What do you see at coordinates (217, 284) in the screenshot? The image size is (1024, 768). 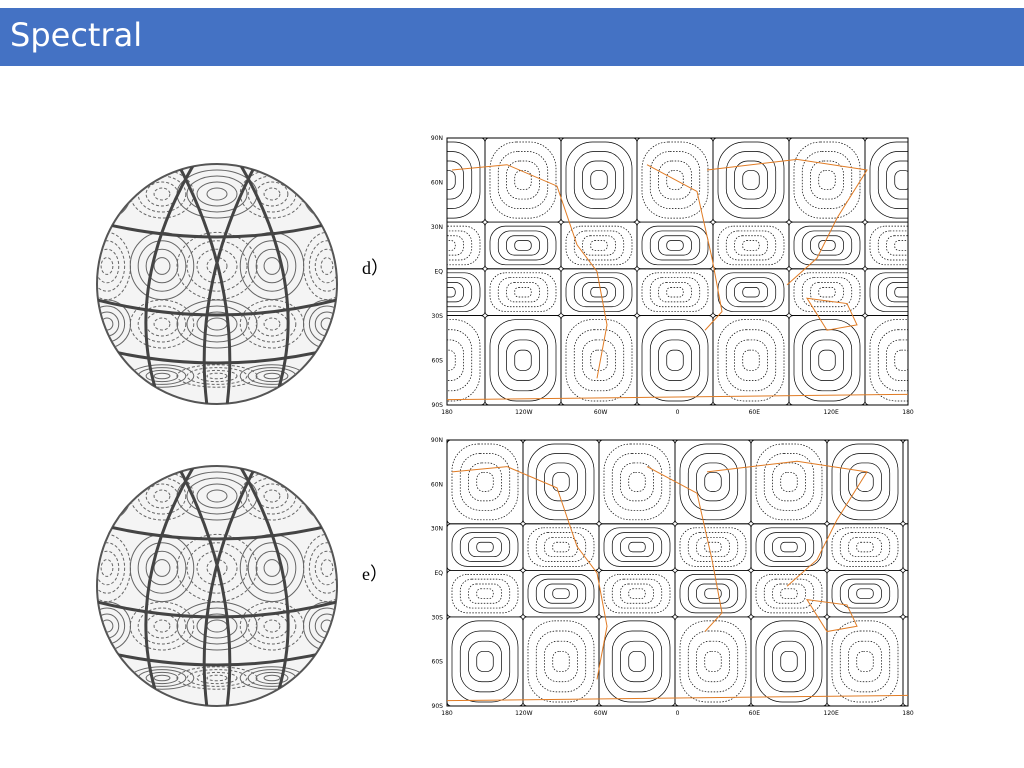 I see `globe-disc` at bounding box center [217, 284].